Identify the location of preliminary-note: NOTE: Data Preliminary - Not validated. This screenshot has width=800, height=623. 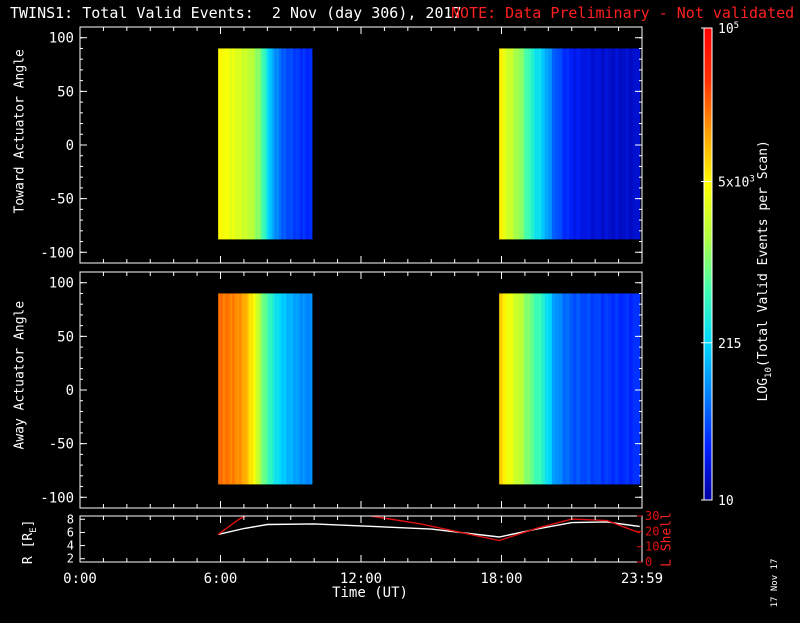
(623, 13).